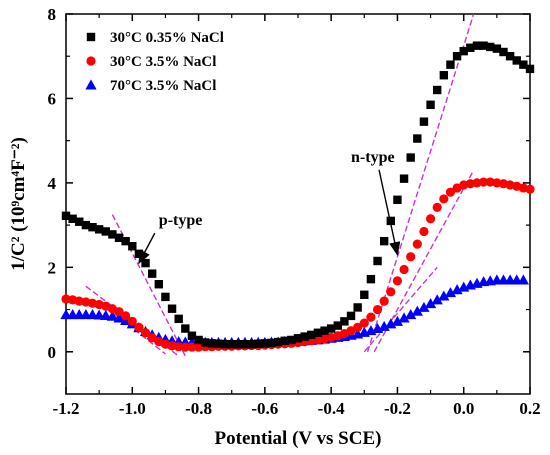 The image size is (550, 455). Describe the element at coordinates (52, 352) in the screenshot. I see `y-tick-label: 0` at that location.